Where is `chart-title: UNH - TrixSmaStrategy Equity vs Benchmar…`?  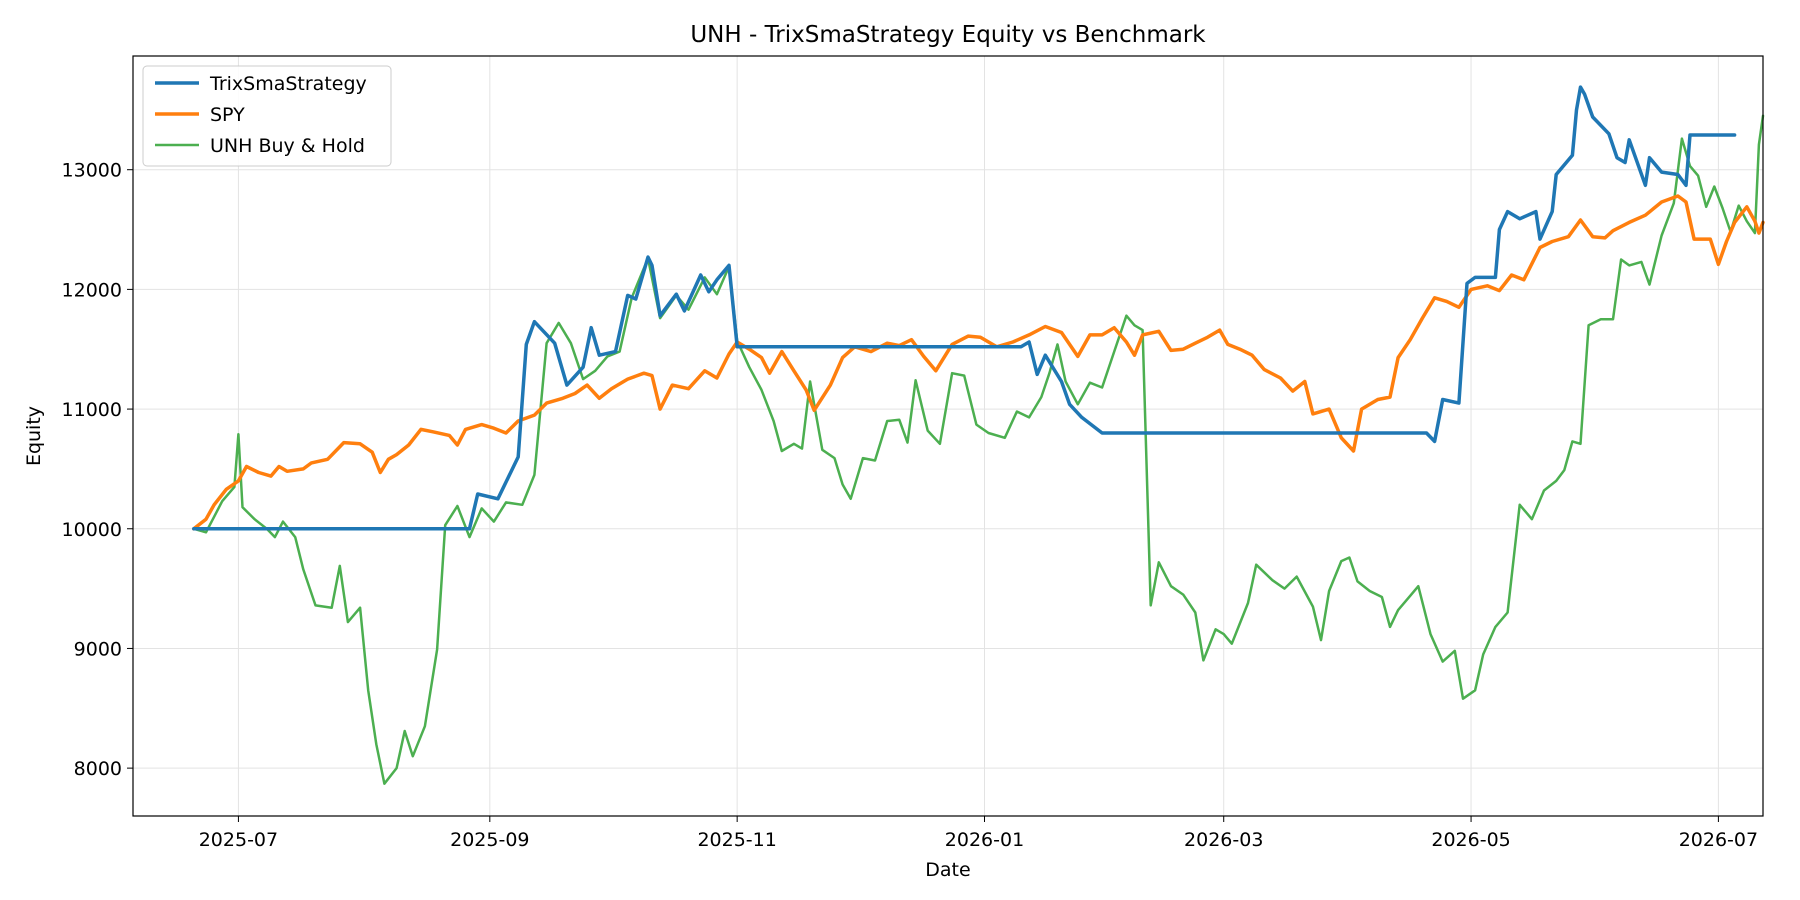
chart-title: UNH - TrixSmaStrategy Equity vs Benchmar… is located at coordinates (948, 35).